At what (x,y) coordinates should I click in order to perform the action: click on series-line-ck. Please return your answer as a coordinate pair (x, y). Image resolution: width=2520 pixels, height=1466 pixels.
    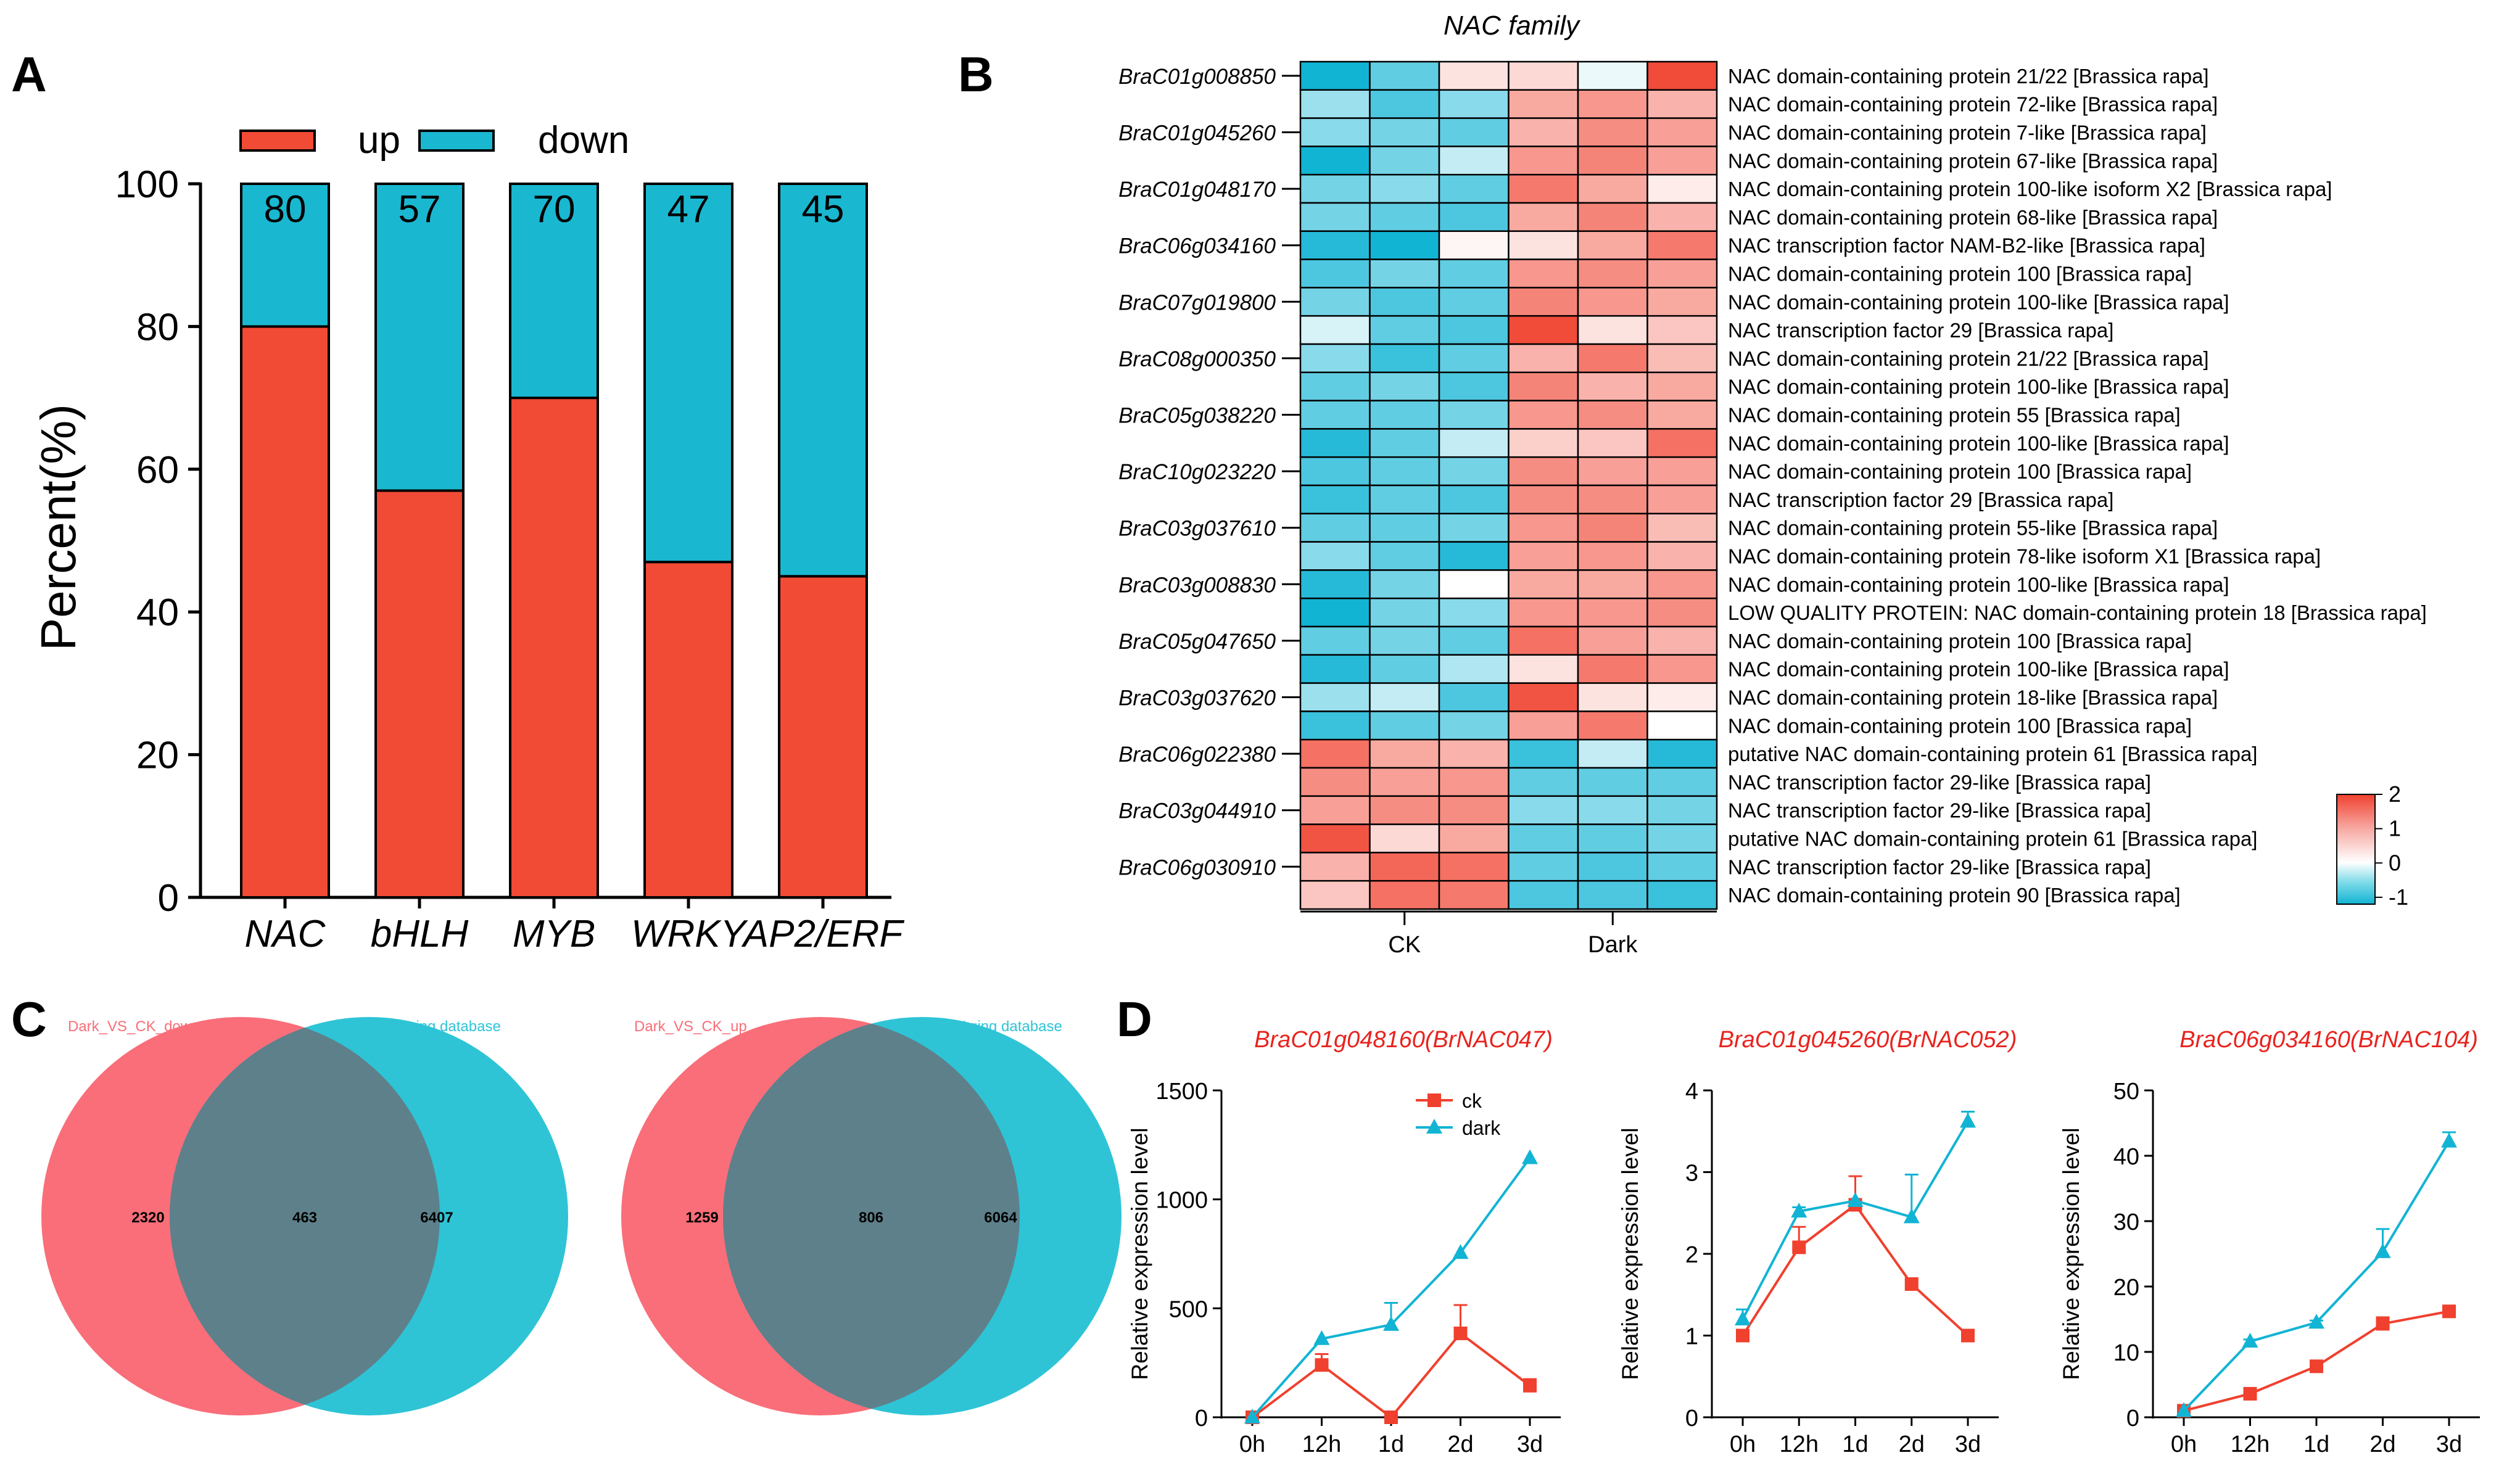
    Looking at the image, I should click on (1391, 1375).